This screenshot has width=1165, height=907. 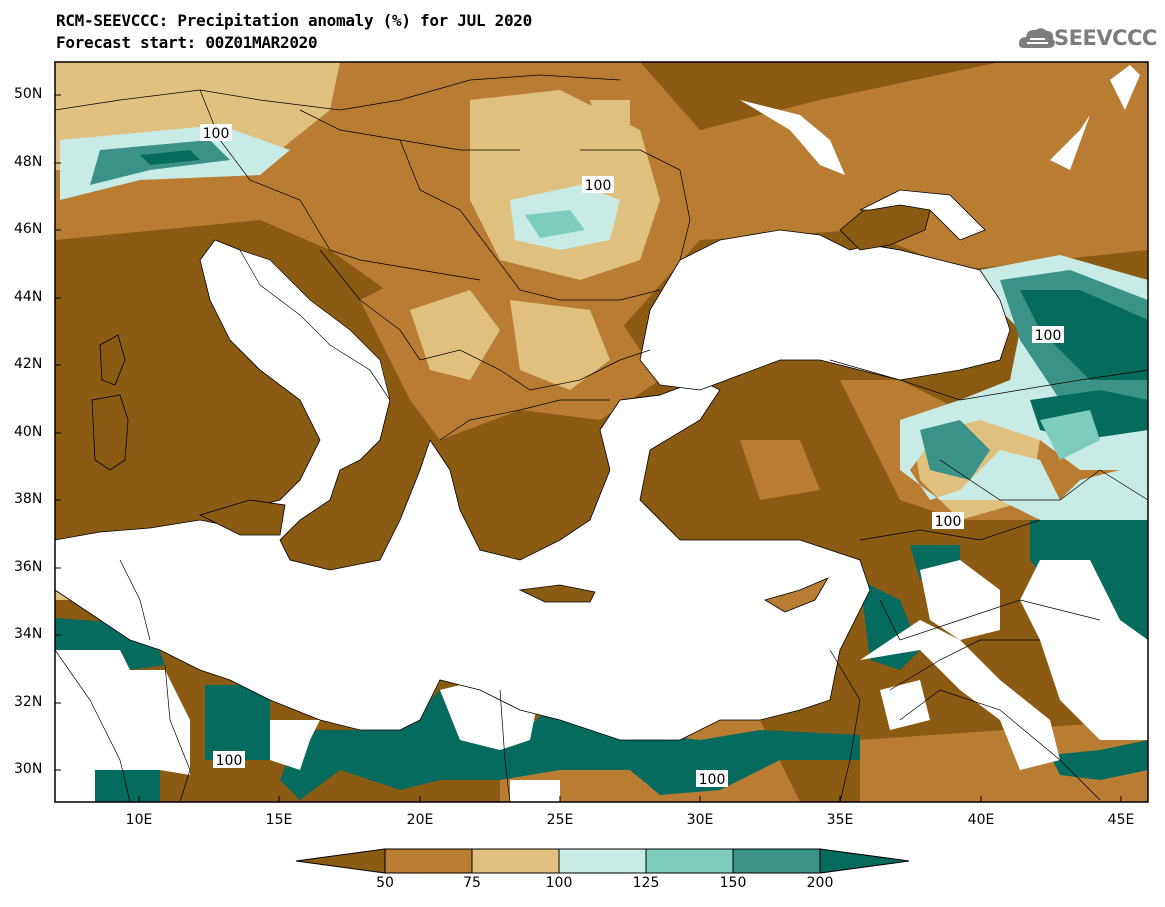 What do you see at coordinates (385, 883) in the screenshot?
I see `colorbar-label: 50` at bounding box center [385, 883].